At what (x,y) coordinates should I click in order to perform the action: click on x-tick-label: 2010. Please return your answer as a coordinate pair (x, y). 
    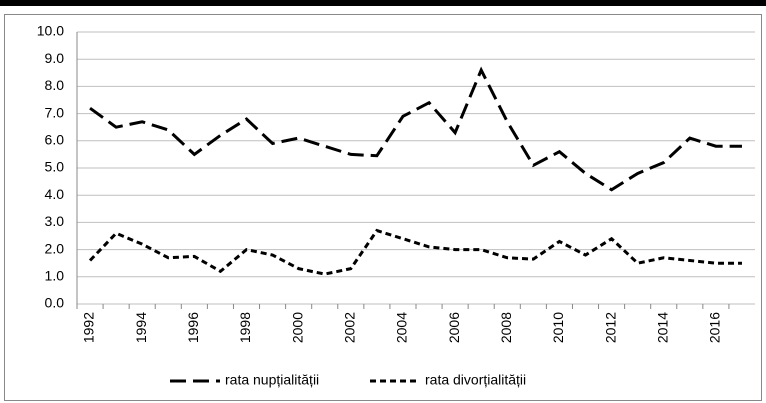
    Looking at the image, I should click on (558, 327).